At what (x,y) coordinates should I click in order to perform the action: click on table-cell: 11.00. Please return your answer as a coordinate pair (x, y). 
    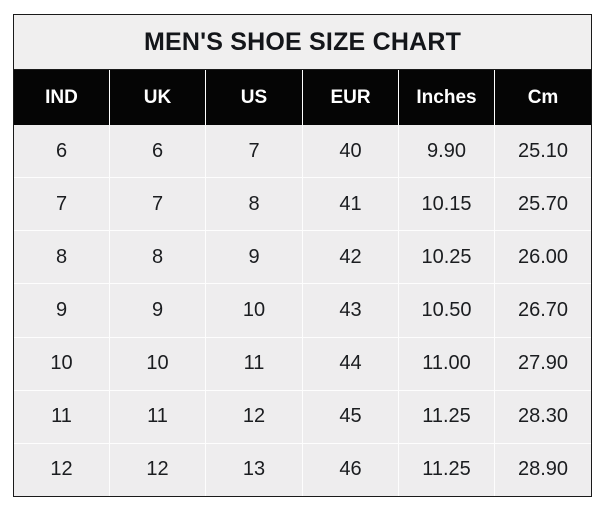
    Looking at the image, I should click on (447, 363).